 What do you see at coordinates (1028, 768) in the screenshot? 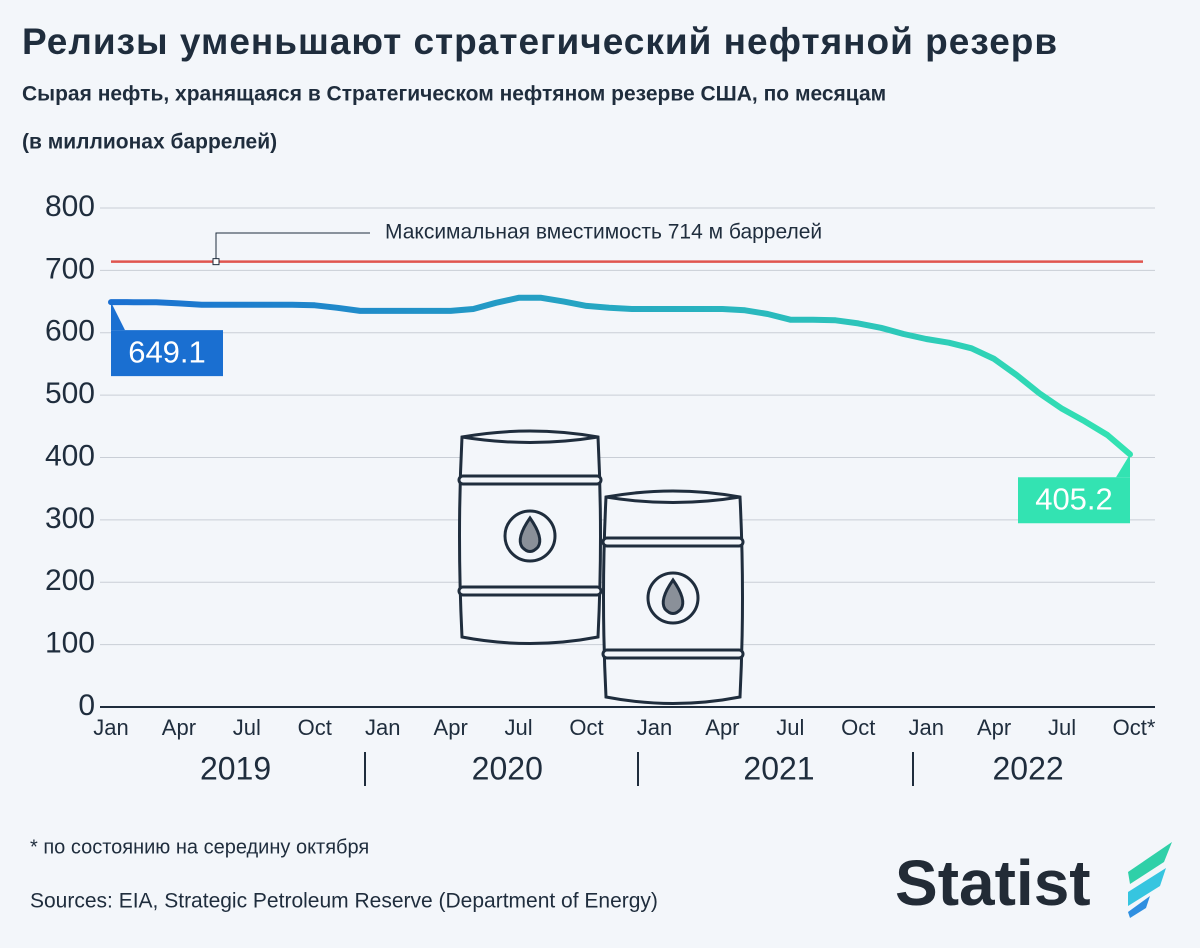
I see `year-label: 2022` at bounding box center [1028, 768].